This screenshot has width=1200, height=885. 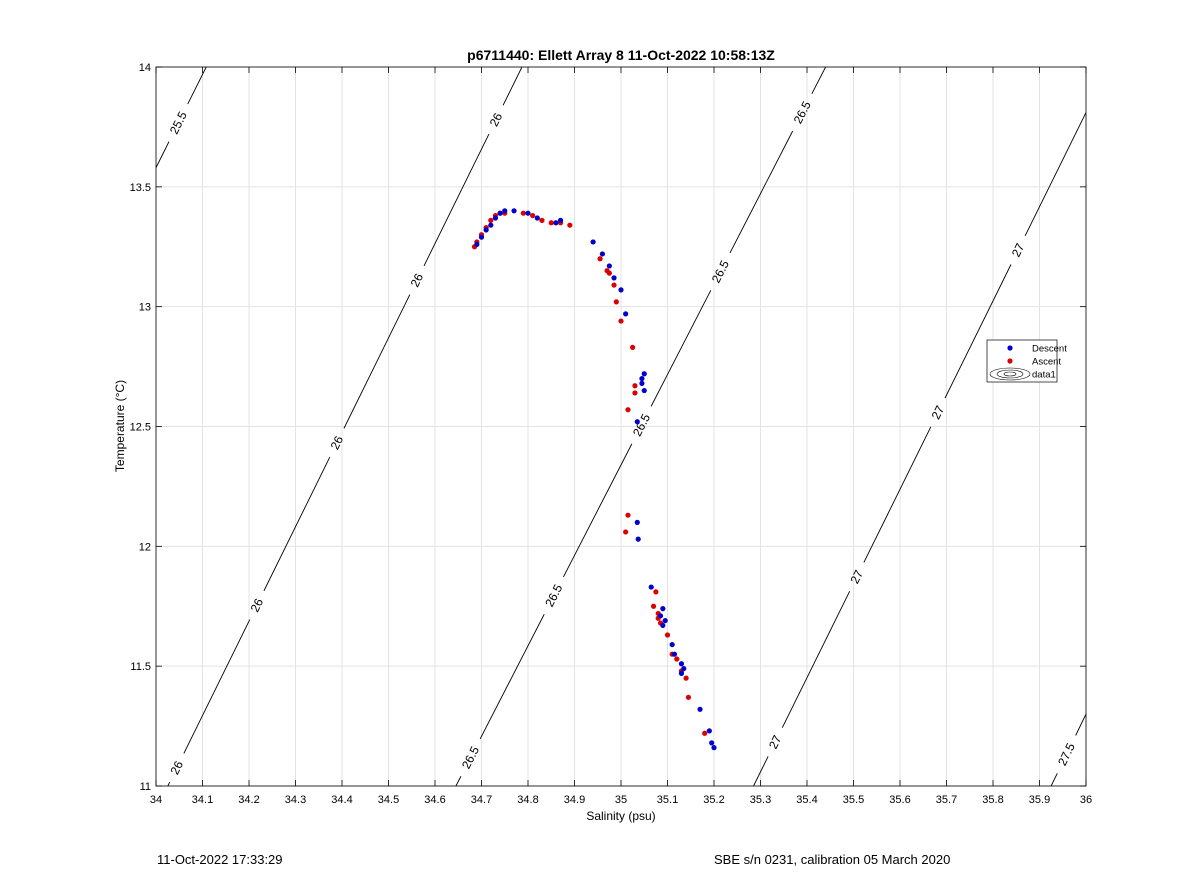 What do you see at coordinates (145, 308) in the screenshot?
I see `y-tick-label: 13` at bounding box center [145, 308].